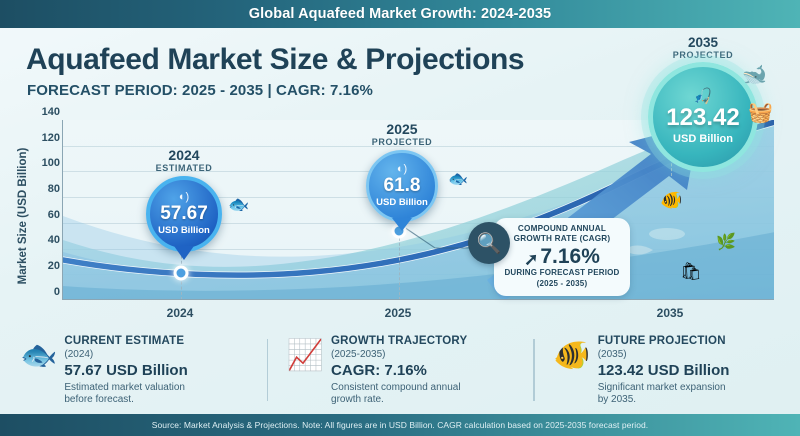  Describe the element at coordinates (703, 55) in the screenshot. I see `marker-2035-status: PROJECTED` at that location.